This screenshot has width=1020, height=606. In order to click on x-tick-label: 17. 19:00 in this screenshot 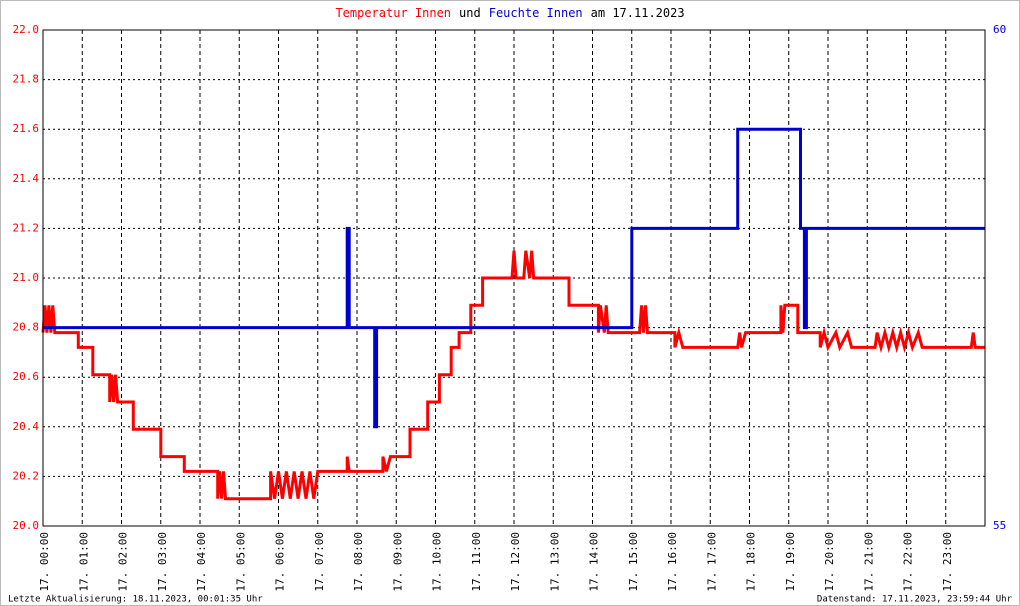, I will do `click(790, 562)`.